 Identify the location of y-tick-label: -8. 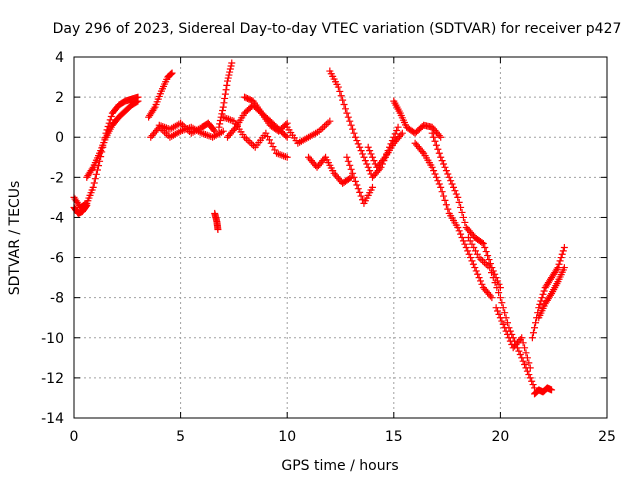
(57, 299).